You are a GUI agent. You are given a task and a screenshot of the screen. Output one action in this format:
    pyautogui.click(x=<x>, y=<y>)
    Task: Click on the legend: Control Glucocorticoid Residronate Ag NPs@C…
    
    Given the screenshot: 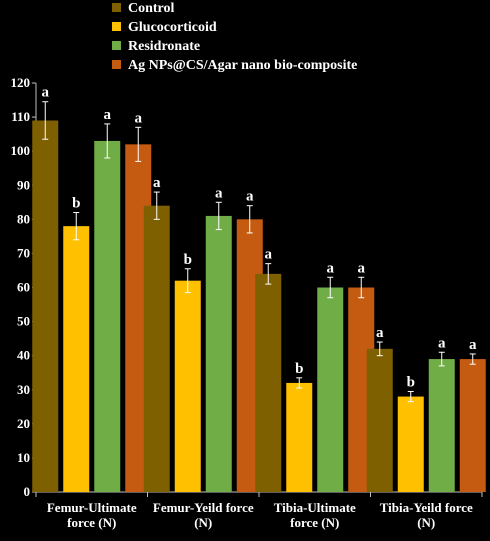 What is the action you would take?
    pyautogui.click(x=234, y=37)
    